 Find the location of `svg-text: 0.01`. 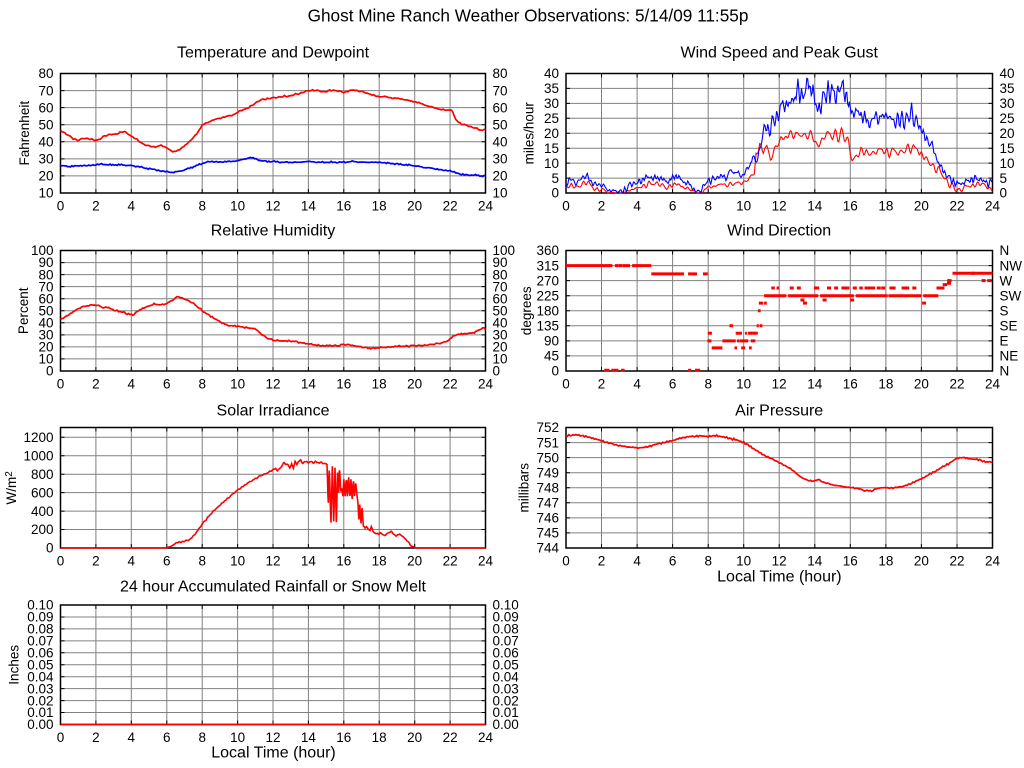

svg-text: 0.01 is located at coordinates (40, 712).